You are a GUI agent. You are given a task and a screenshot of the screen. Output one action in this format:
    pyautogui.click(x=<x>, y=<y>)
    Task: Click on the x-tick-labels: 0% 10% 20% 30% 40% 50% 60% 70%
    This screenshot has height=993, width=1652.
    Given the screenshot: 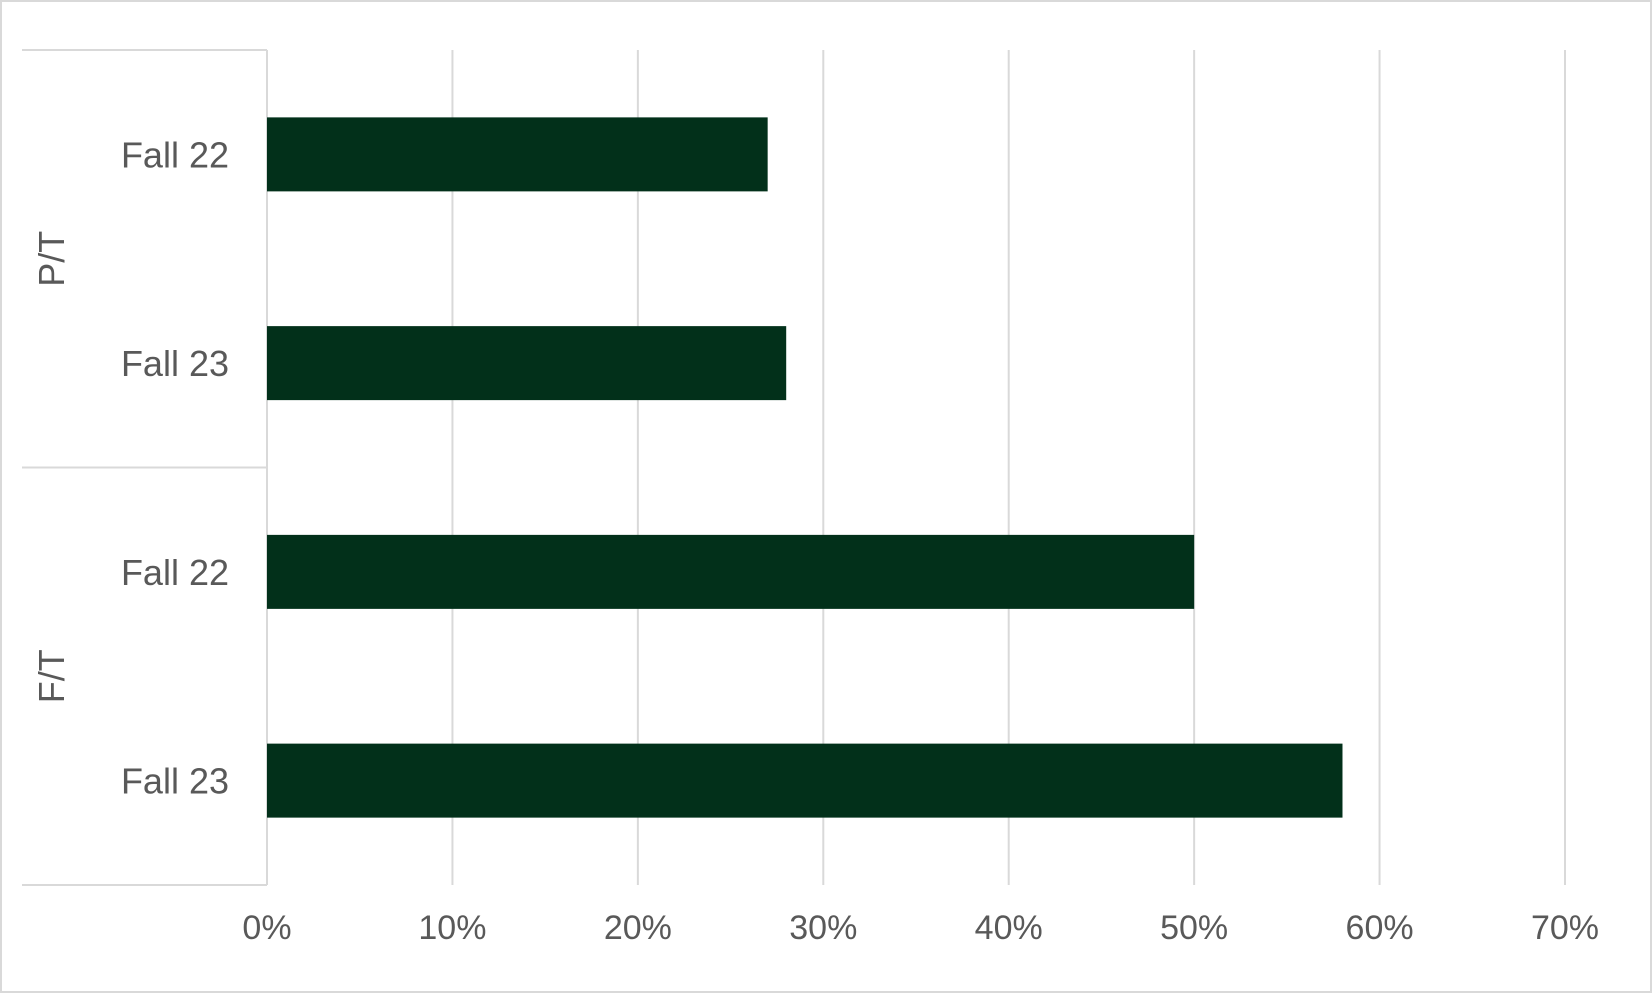 What is the action you would take?
    pyautogui.click(x=920, y=928)
    